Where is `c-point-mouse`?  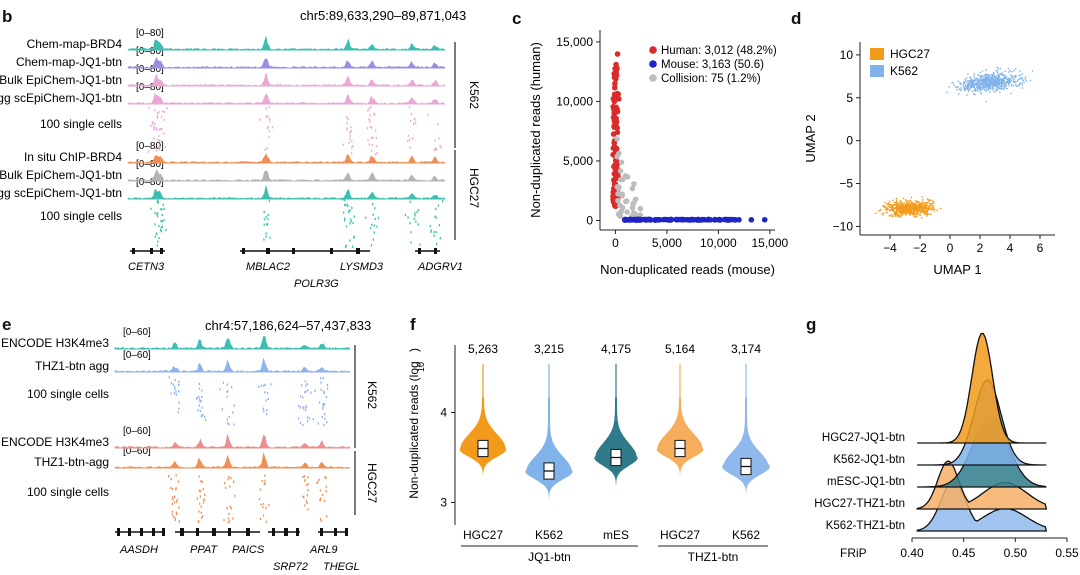 c-point-mouse is located at coordinates (625, 219).